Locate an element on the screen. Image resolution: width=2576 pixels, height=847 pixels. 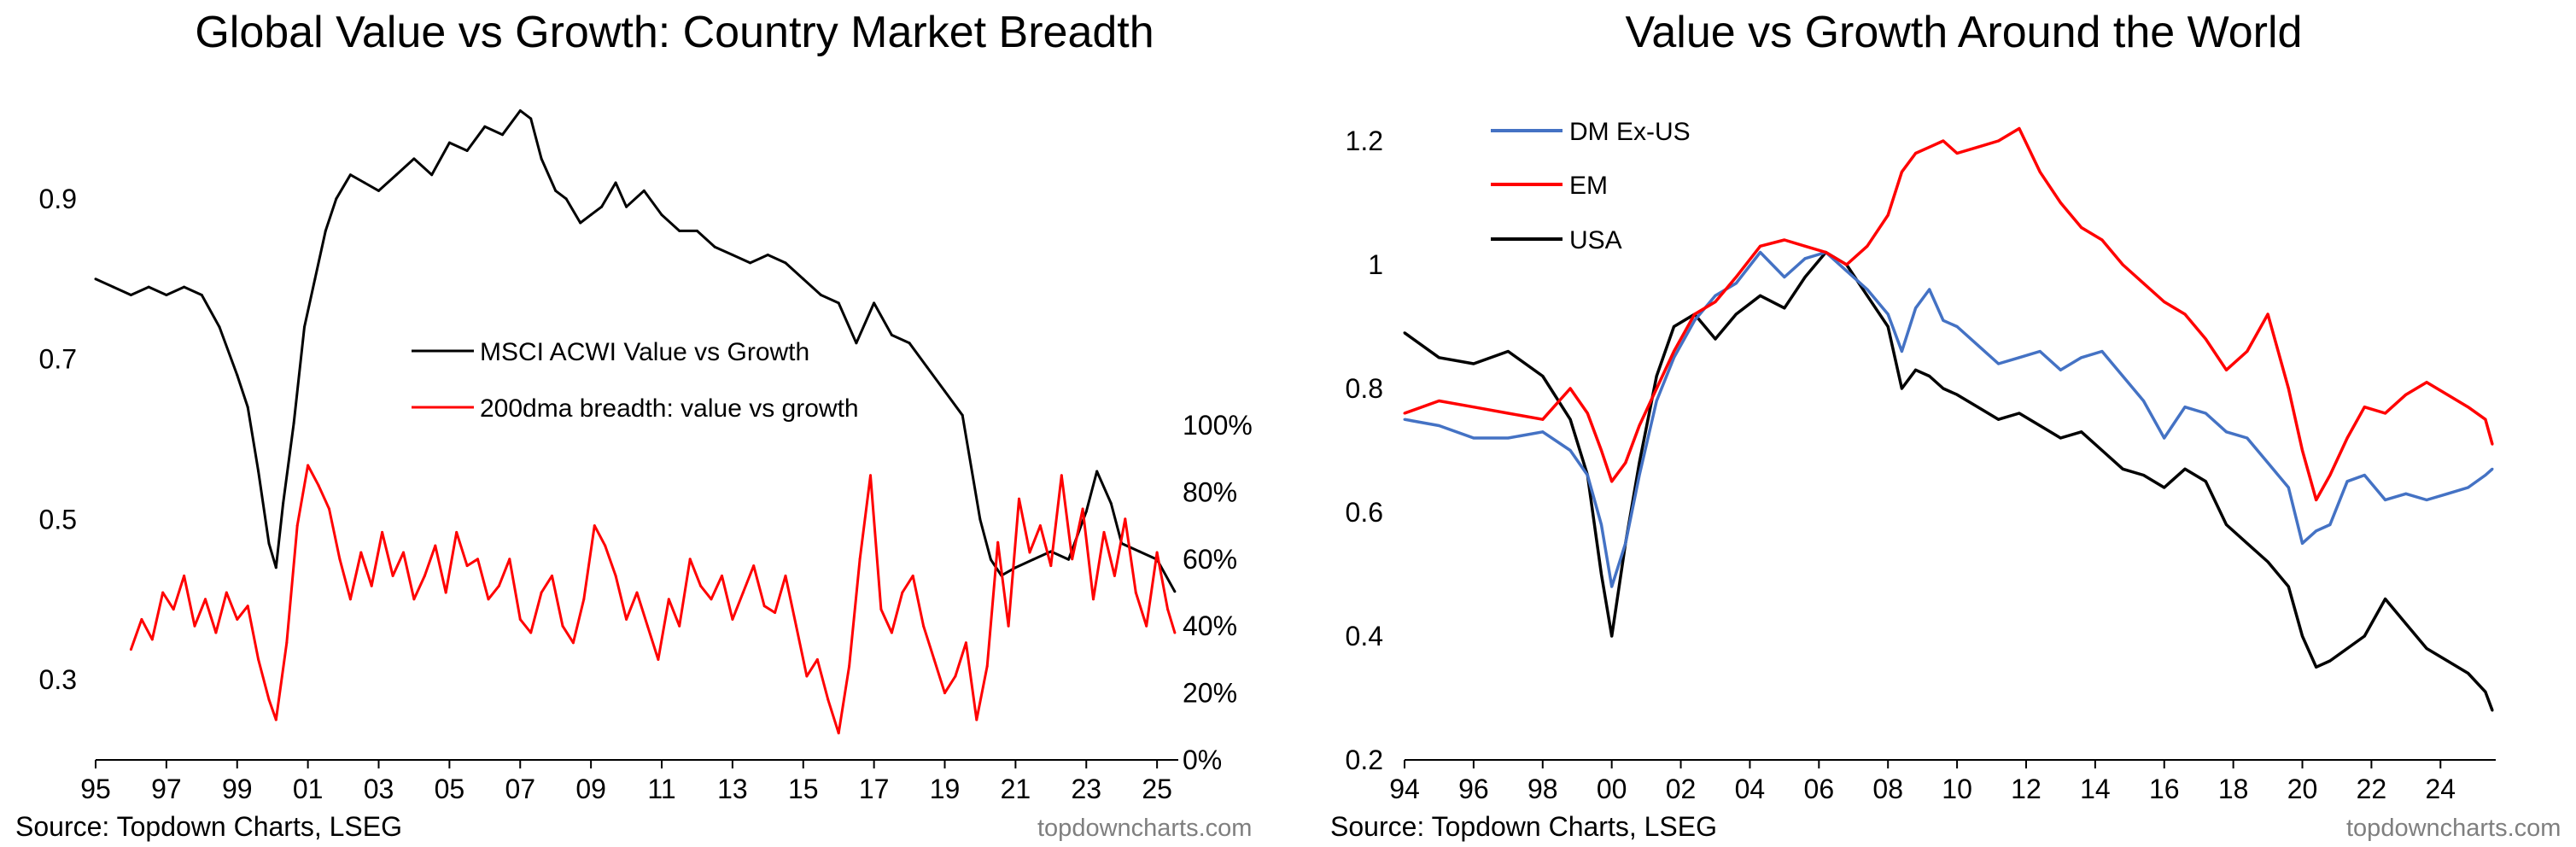
left-y-tick-label: 0.9 is located at coordinates (58, 199).